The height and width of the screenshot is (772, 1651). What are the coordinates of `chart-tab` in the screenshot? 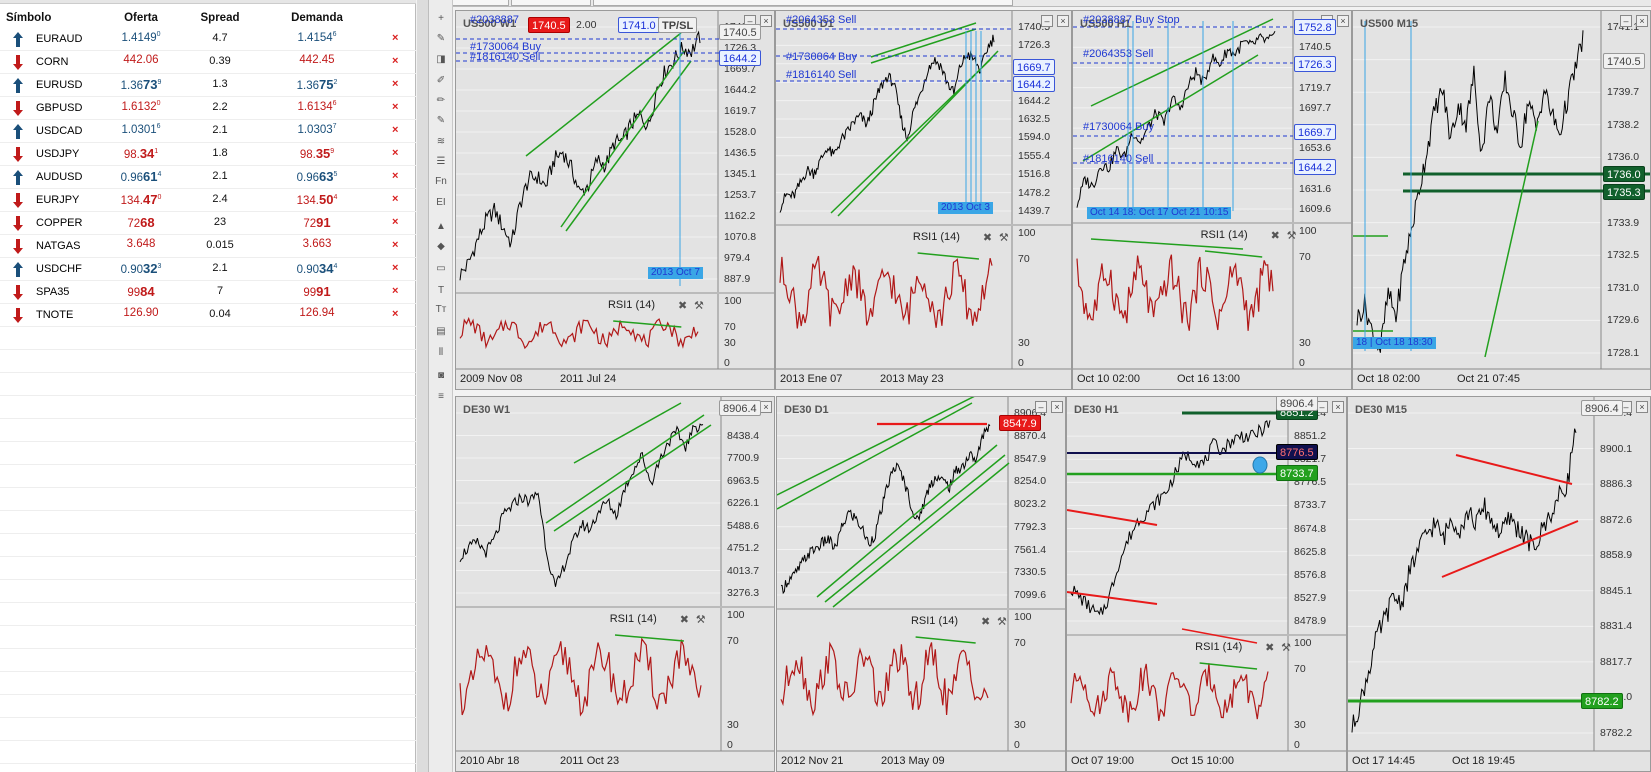 It's located at (803, 3).